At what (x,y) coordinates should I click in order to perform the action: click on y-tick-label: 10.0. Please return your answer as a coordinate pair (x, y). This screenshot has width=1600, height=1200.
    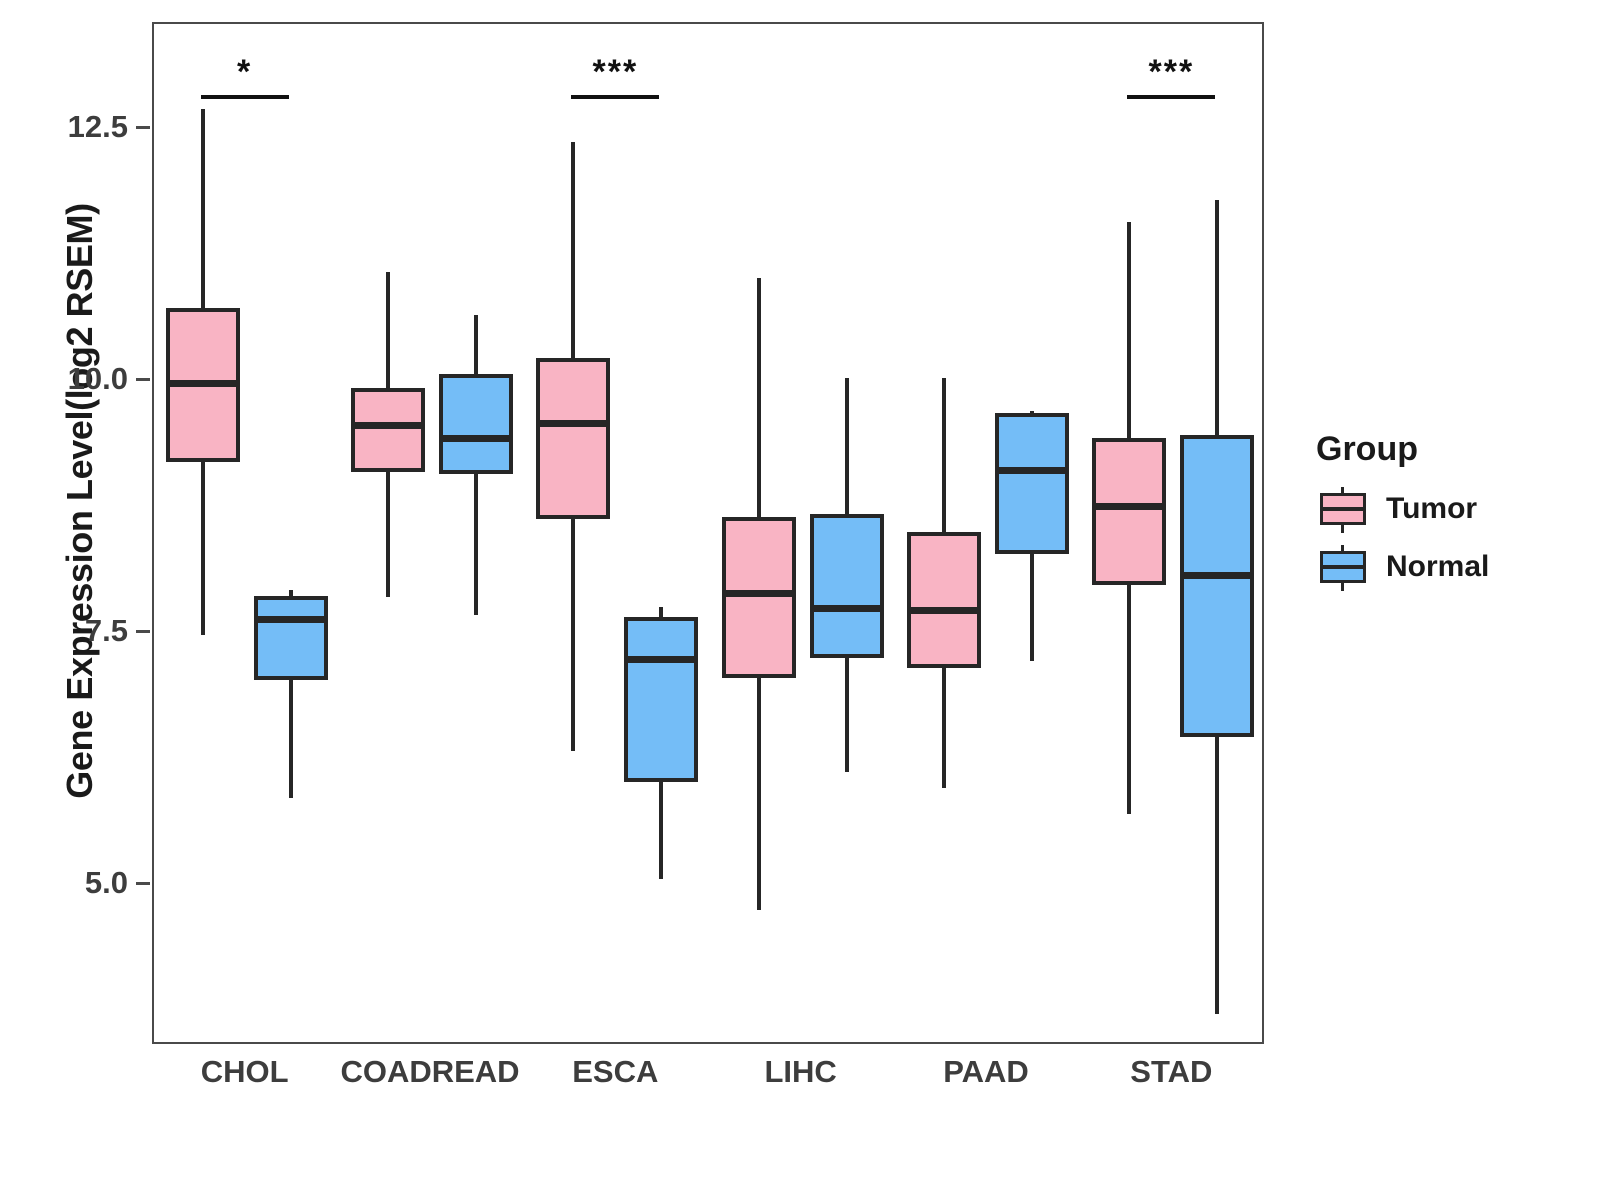
    Looking at the image, I should click on (97, 378).